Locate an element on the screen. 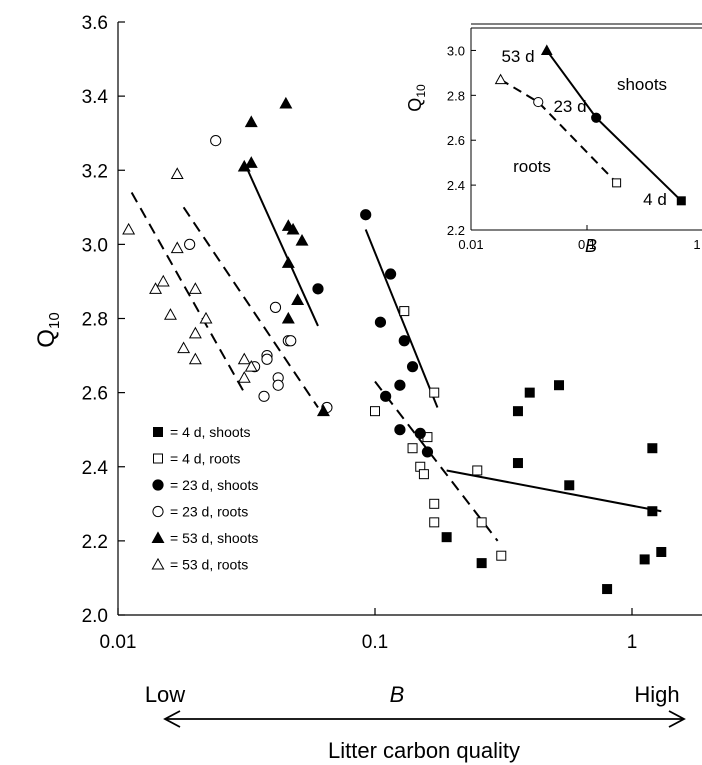  inset-x-tick-label: 1 is located at coordinates (696, 244).